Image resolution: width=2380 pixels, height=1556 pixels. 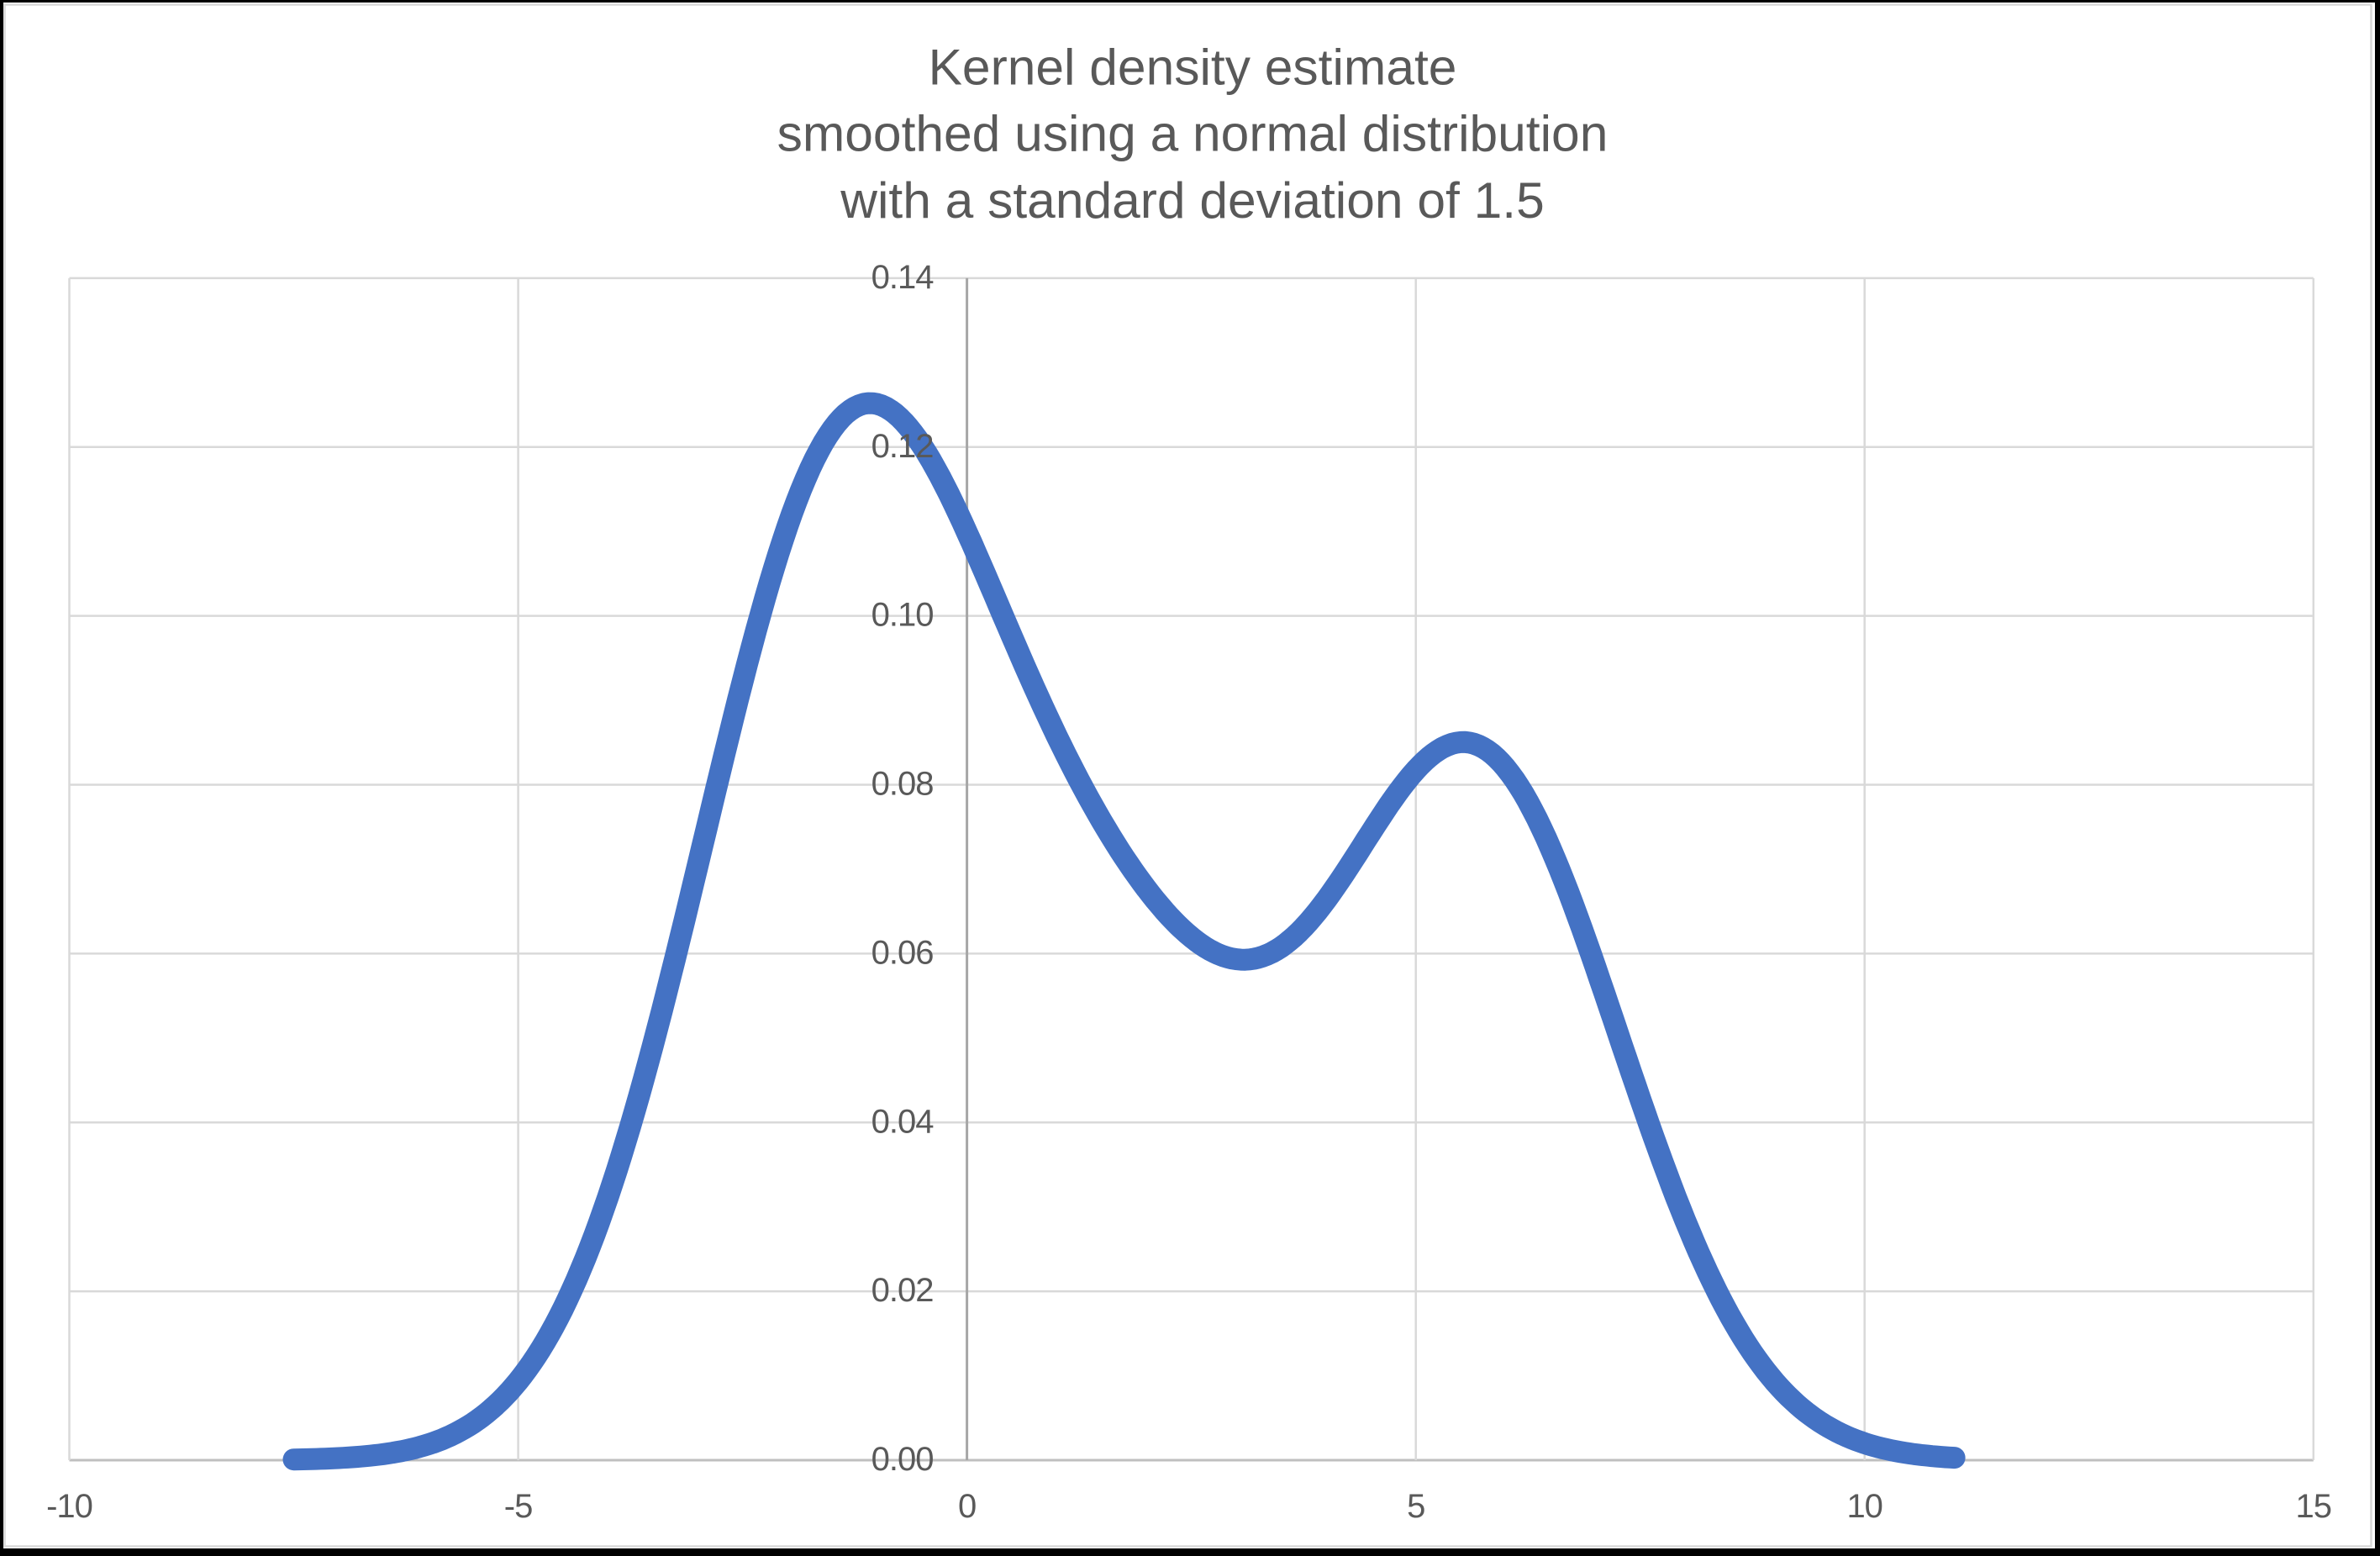 What do you see at coordinates (903, 277) in the screenshot?
I see `svg-text: 0.14` at bounding box center [903, 277].